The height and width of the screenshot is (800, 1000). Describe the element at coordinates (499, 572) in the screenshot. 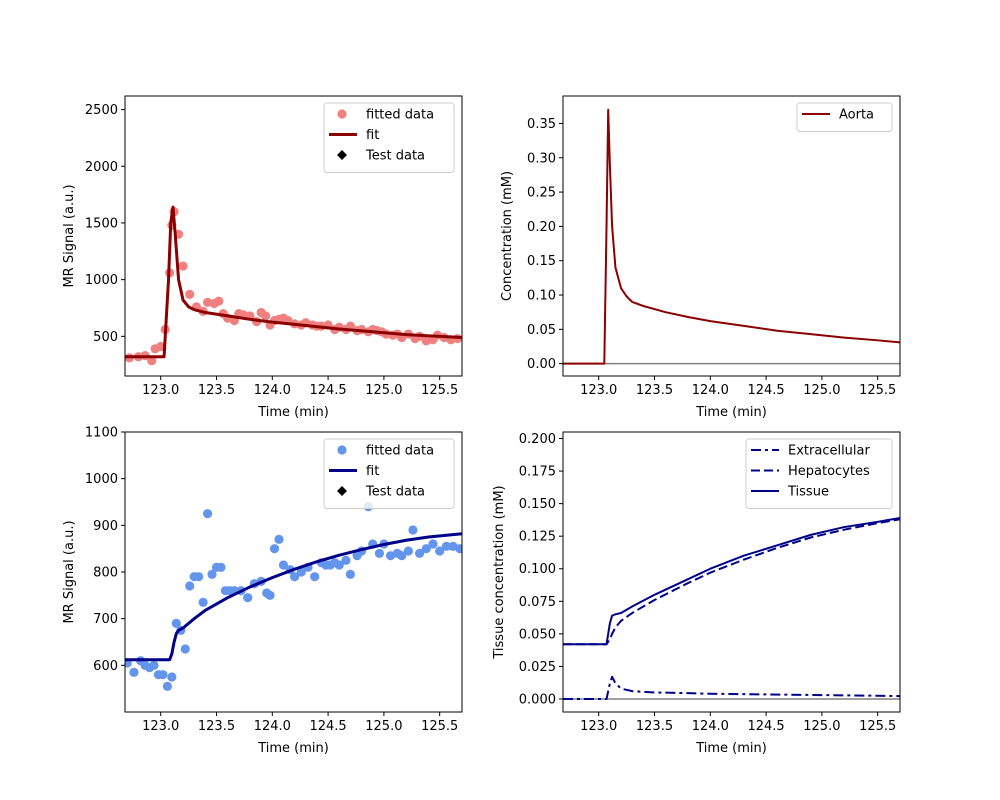

I see `y-axis-label: Tissue concentration (mM)` at that location.